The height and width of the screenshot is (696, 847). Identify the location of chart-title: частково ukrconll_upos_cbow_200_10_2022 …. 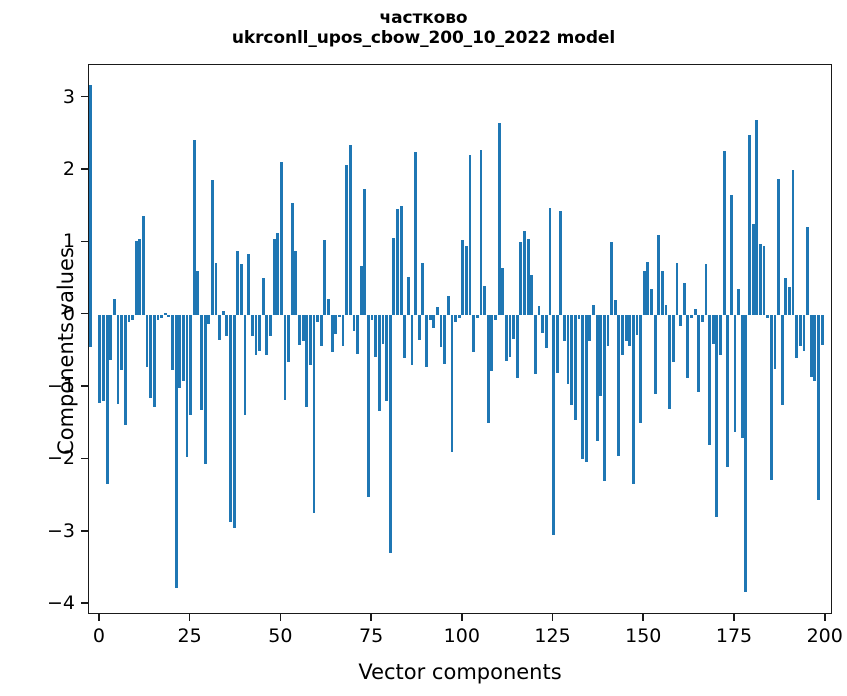
(423, 28).